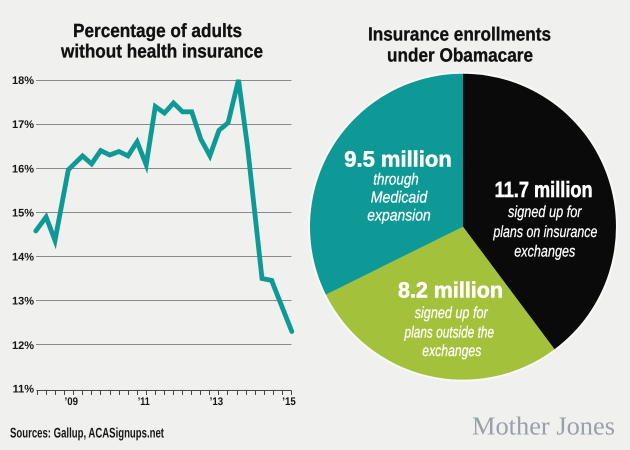  What do you see at coordinates (23, 125) in the screenshot?
I see `svg-text: 17%` at bounding box center [23, 125].